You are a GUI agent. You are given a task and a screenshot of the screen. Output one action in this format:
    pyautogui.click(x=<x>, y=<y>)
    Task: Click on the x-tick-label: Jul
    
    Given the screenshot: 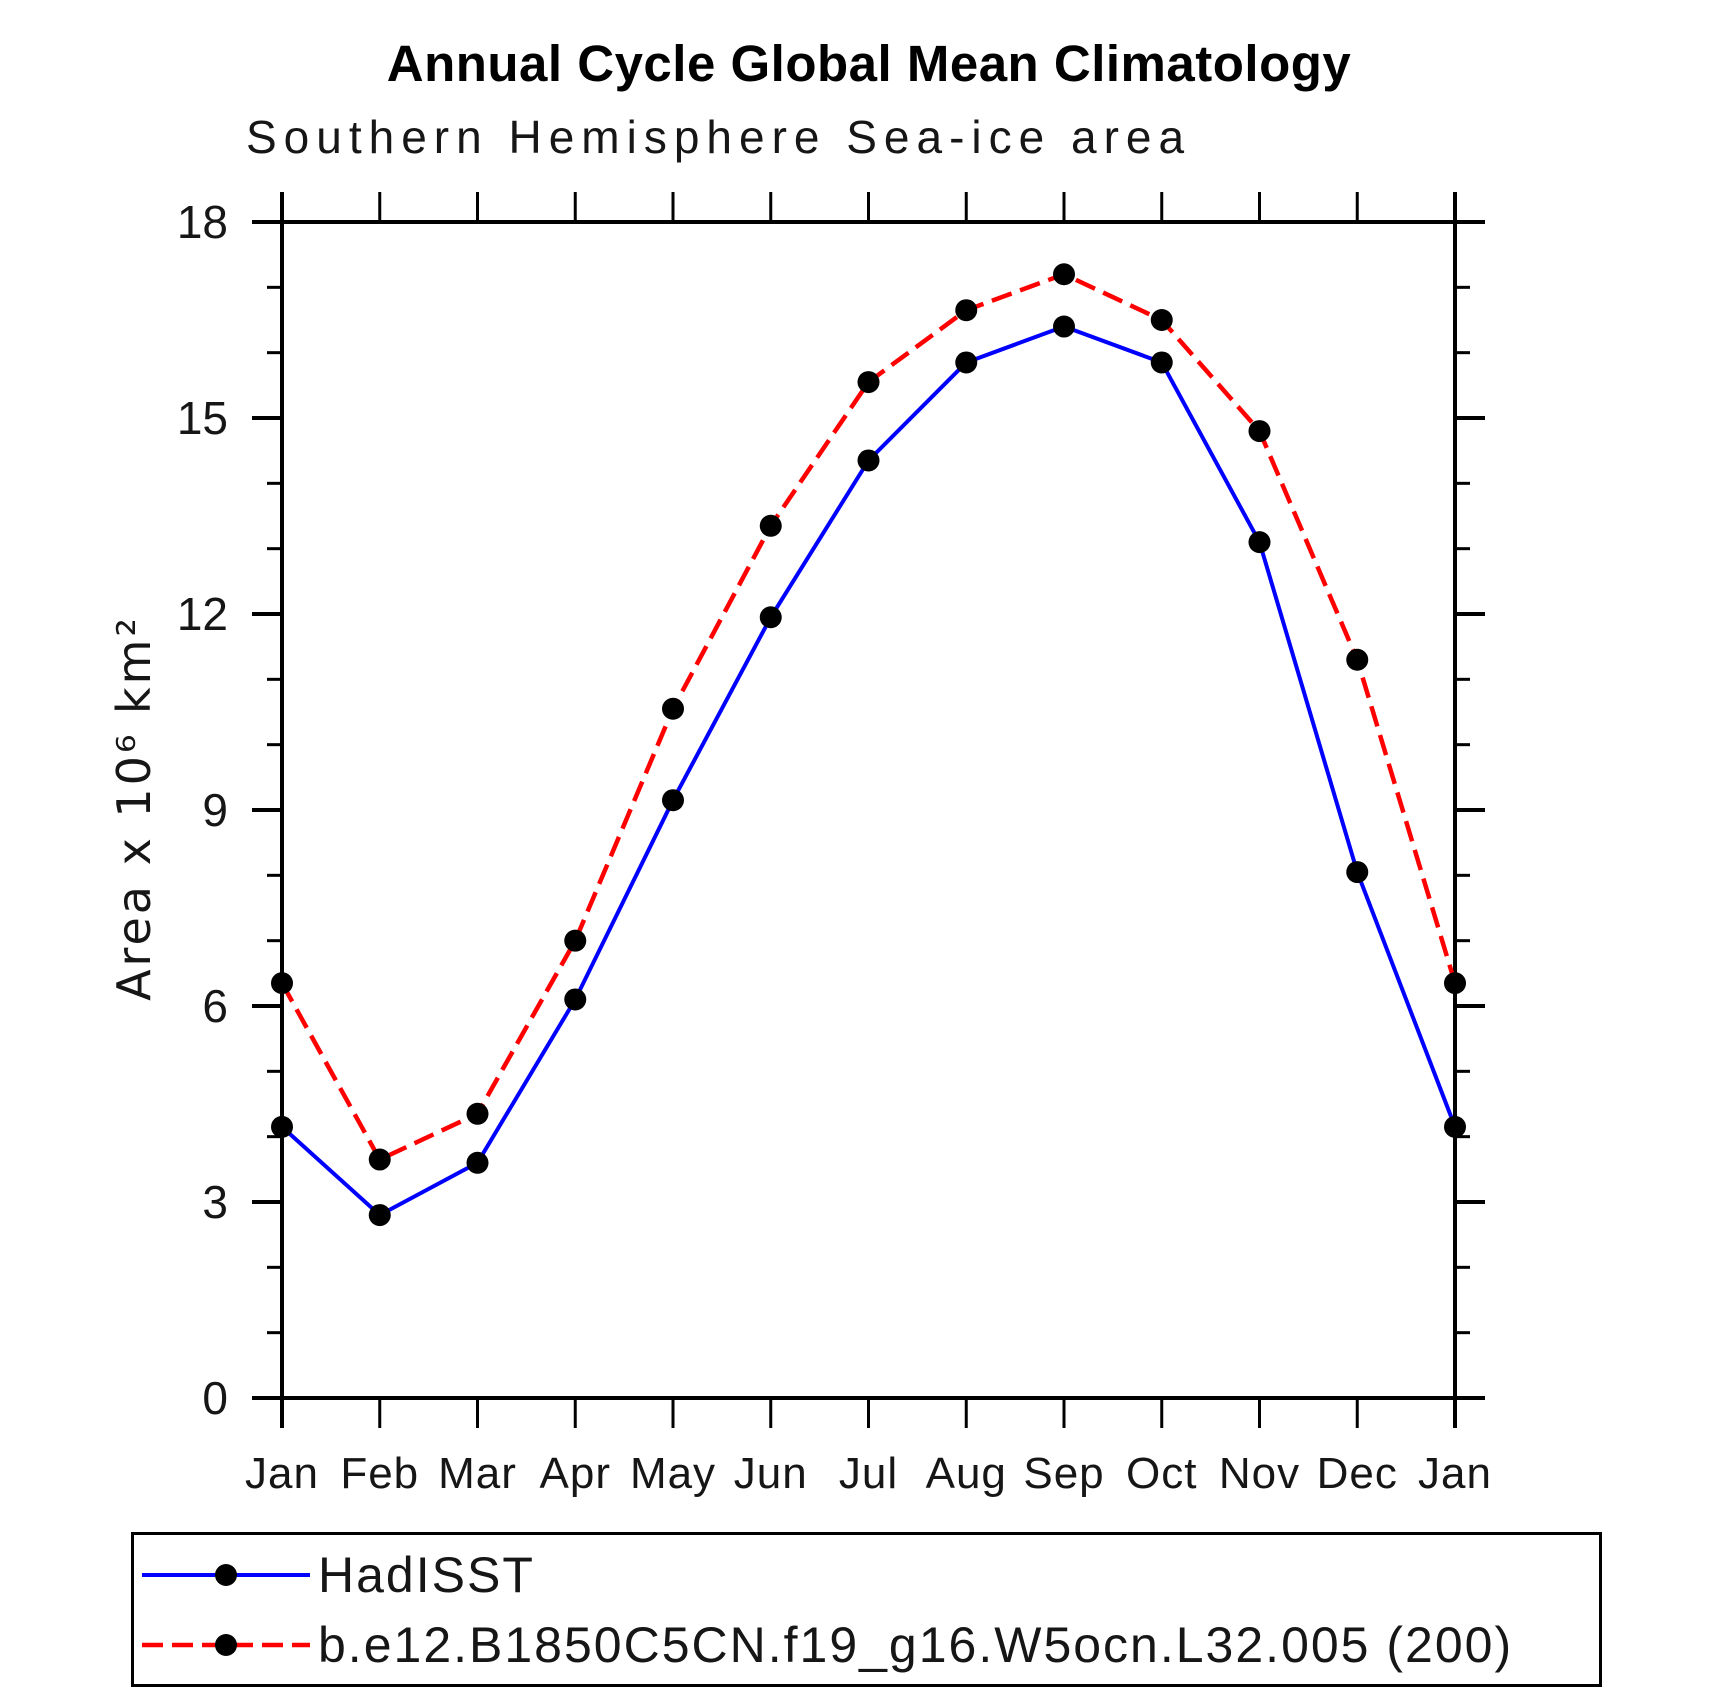 What is the action you would take?
    pyautogui.click(x=868, y=1473)
    